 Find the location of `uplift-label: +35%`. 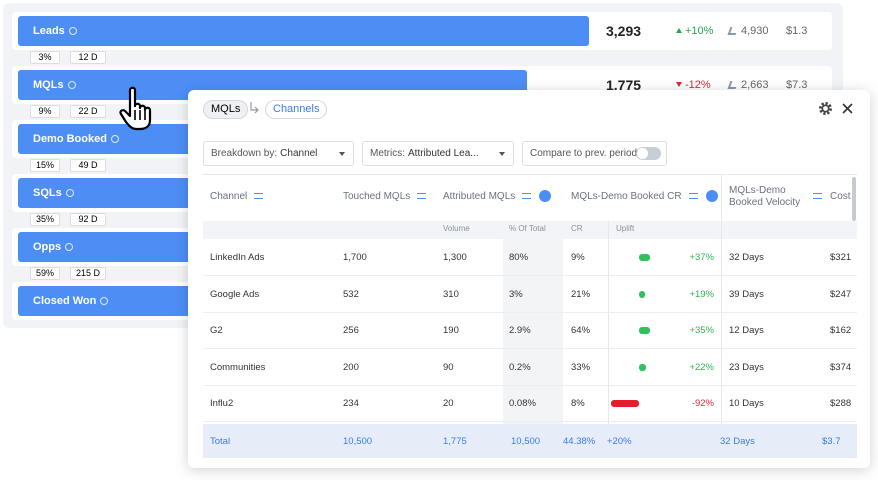

uplift-label: +35% is located at coordinates (701, 331).